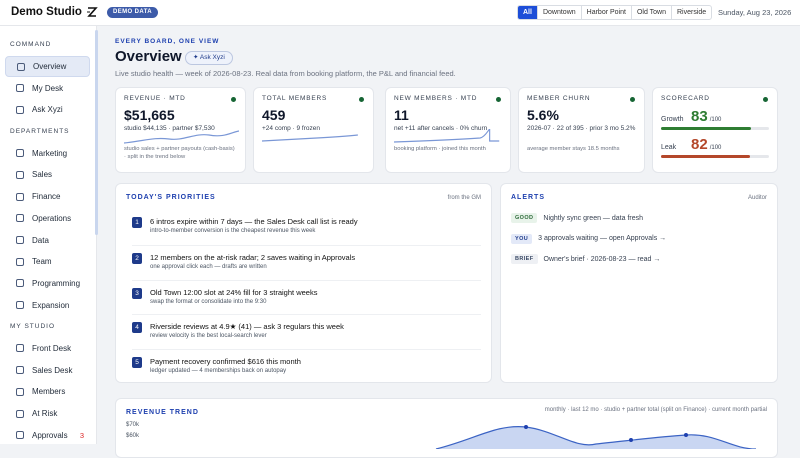 The image size is (800, 458). Describe the element at coordinates (42, 262) in the screenshot. I see `nav-label: Team` at that location.